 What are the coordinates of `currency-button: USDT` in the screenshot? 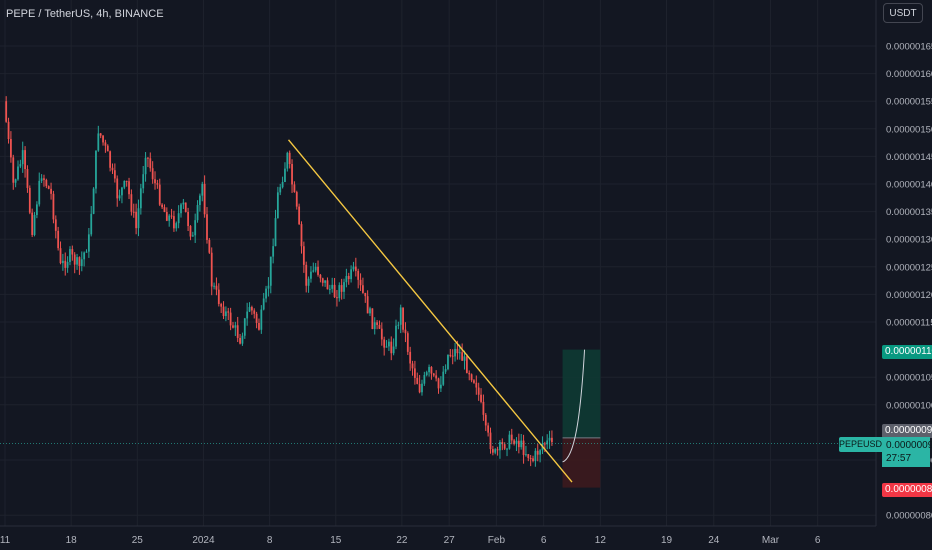 It's located at (903, 13).